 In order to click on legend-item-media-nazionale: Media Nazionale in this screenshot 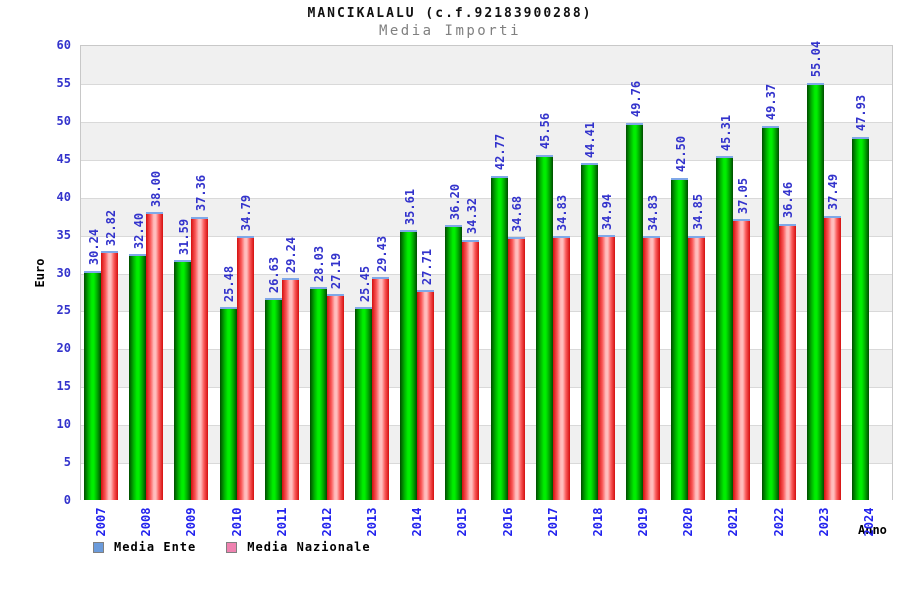, I will do `click(298, 547)`.